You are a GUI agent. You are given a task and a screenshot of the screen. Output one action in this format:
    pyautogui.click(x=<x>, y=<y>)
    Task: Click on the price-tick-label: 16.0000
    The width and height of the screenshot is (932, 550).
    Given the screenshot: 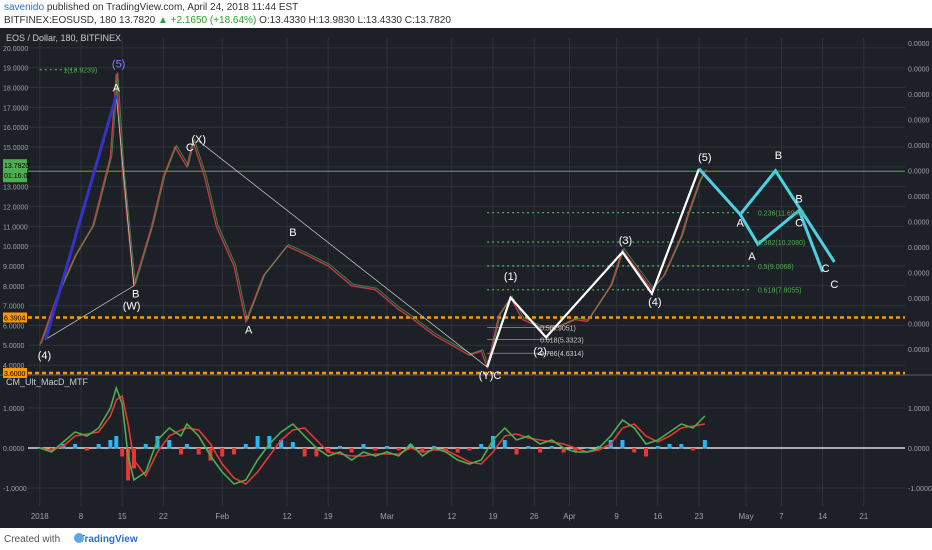 What is the action you would take?
    pyautogui.click(x=15, y=128)
    